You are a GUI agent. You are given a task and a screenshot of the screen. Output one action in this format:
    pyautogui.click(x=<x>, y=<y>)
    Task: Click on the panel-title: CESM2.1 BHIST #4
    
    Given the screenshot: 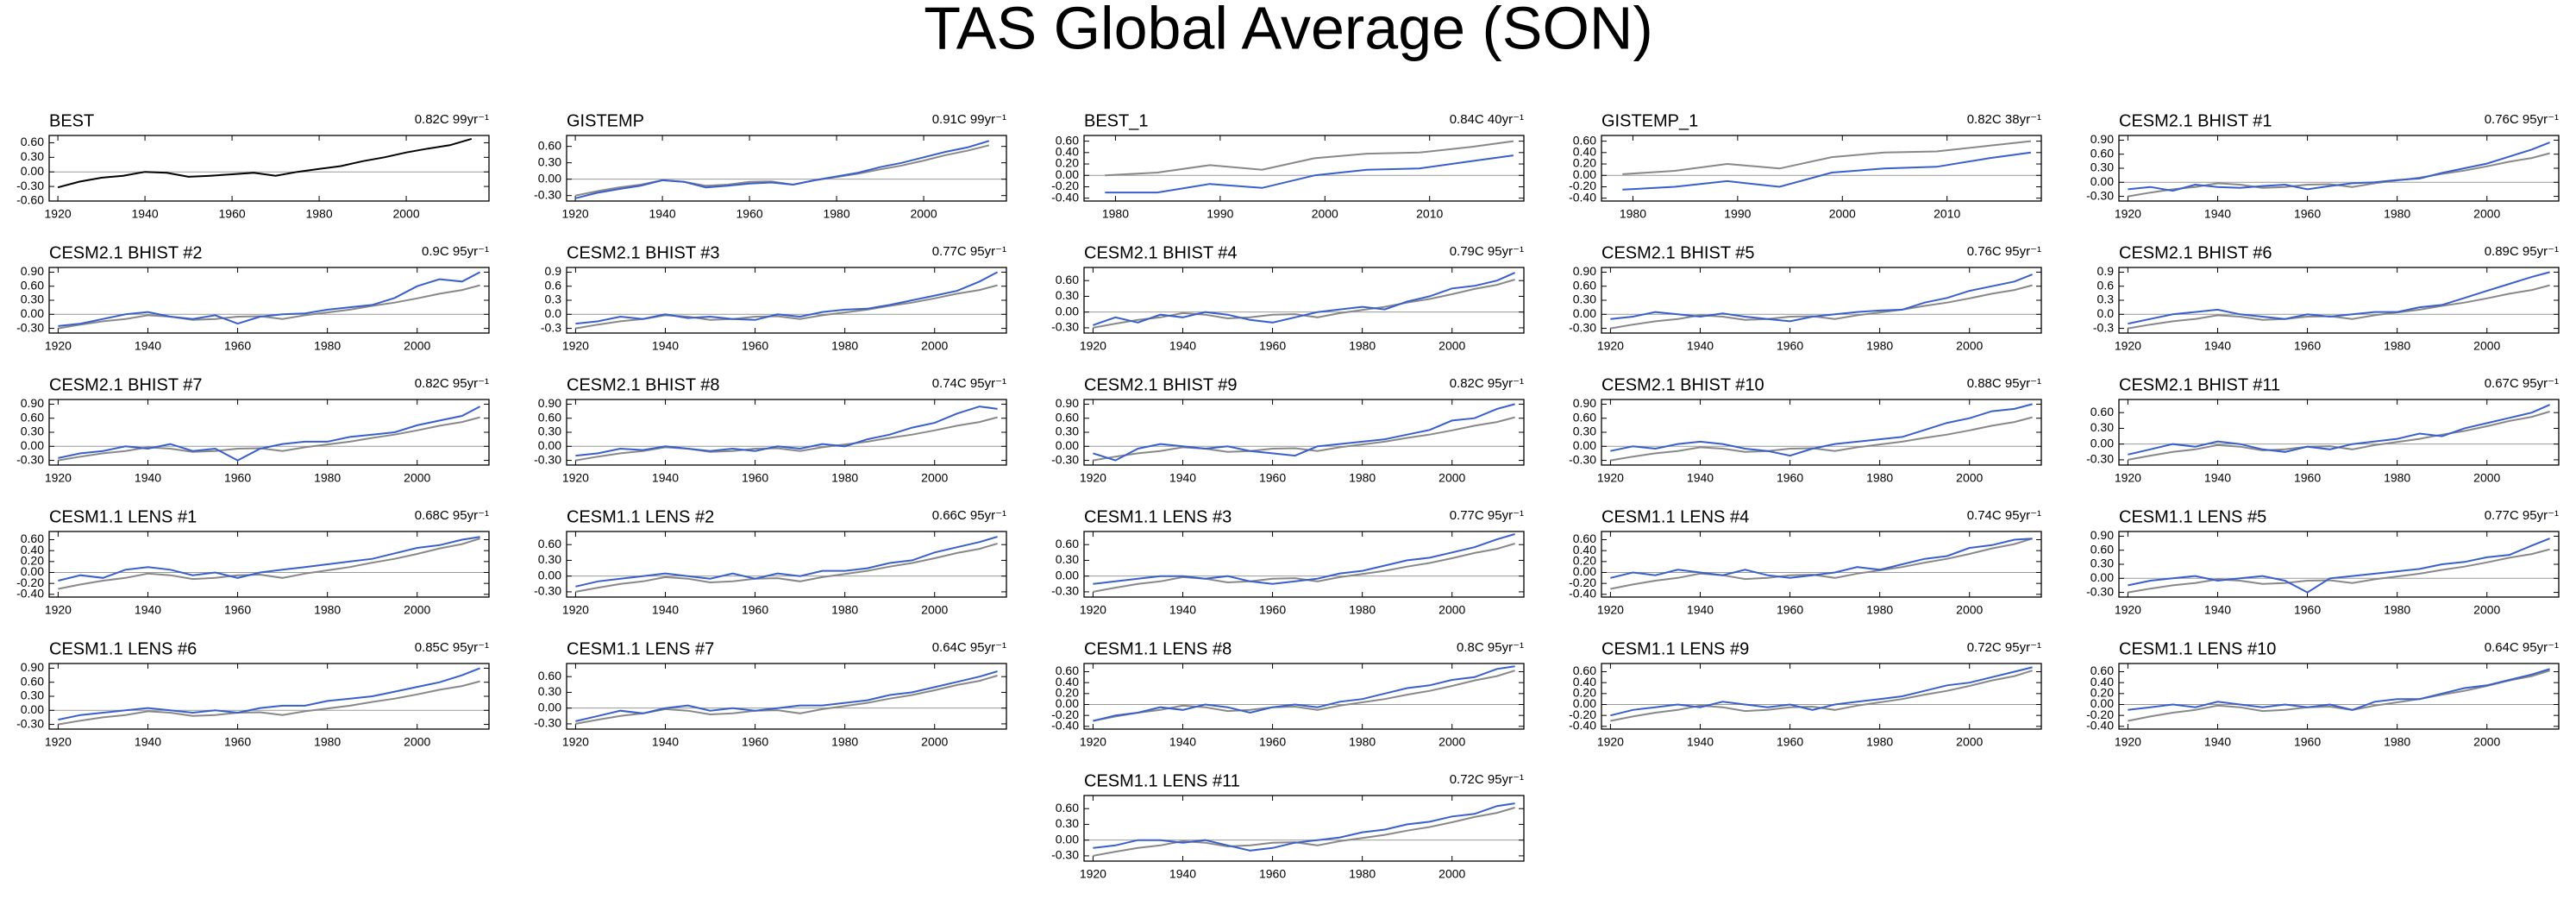 What is the action you would take?
    pyautogui.click(x=1160, y=253)
    